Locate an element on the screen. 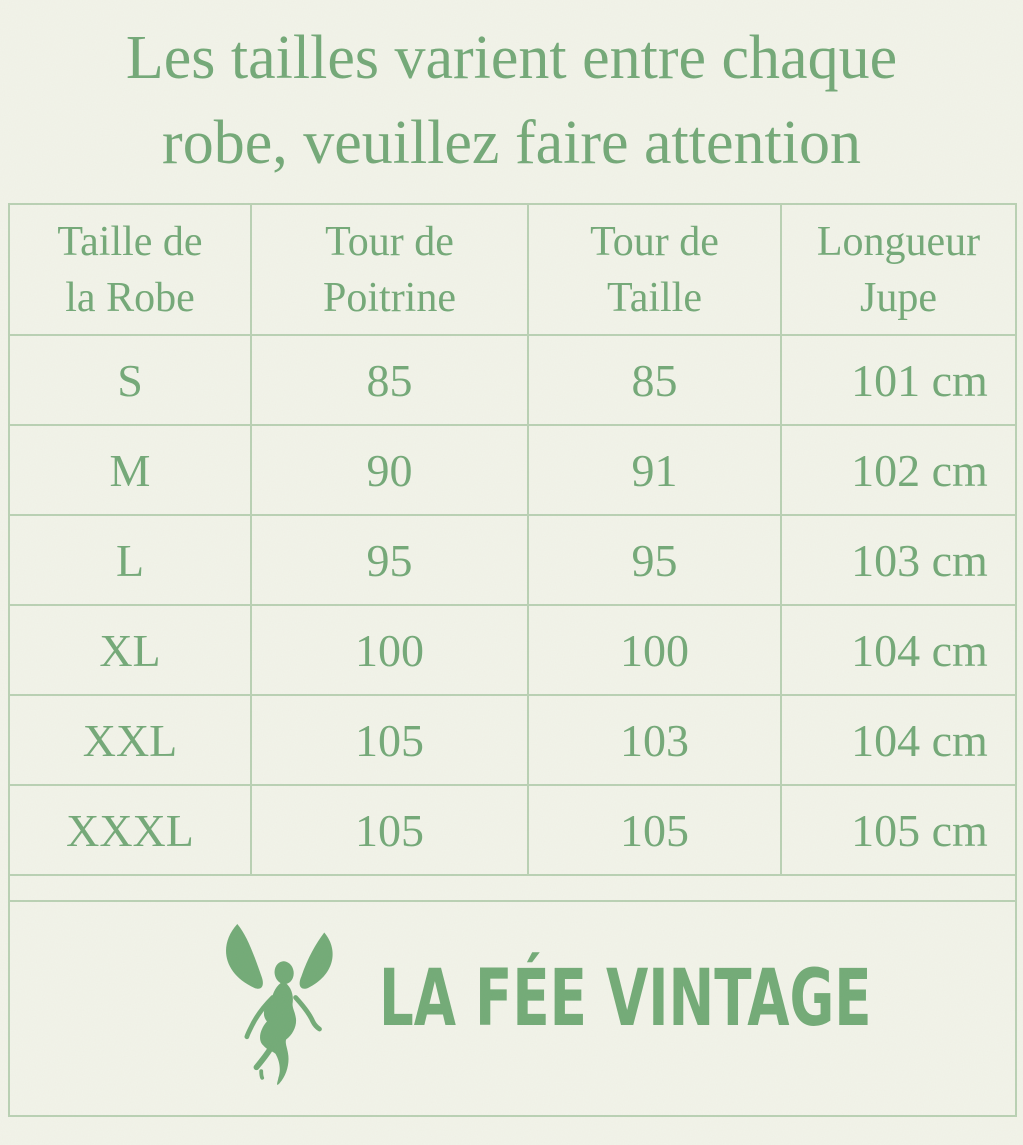  taille-cell: 105 is located at coordinates (654, 830).